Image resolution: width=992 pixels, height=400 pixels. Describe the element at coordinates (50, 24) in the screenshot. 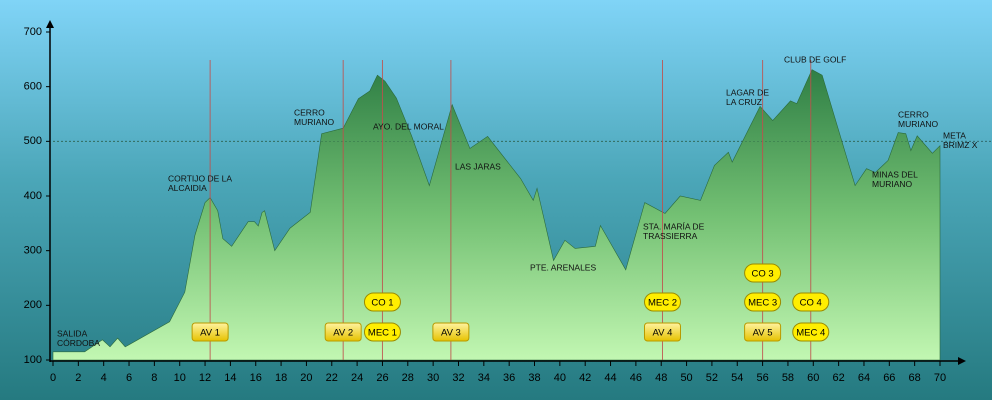

I see `y-axis-arrow` at that location.